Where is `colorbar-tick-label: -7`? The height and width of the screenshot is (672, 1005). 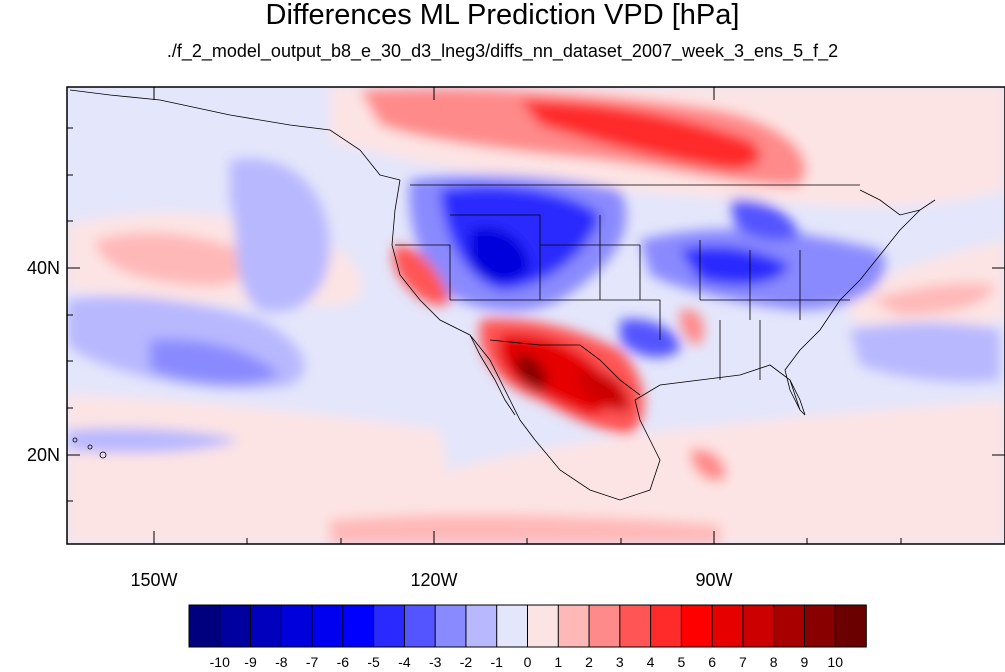 colorbar-tick-label: -7 is located at coordinates (312, 662).